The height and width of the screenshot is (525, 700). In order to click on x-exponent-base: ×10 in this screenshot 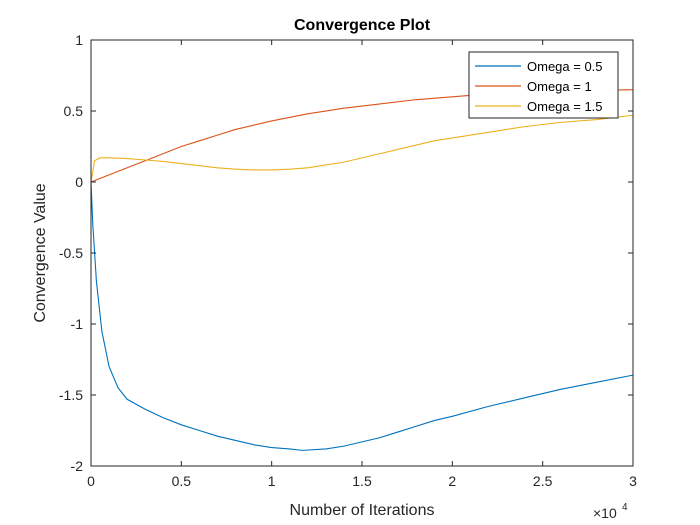, I will do `click(605, 513)`.